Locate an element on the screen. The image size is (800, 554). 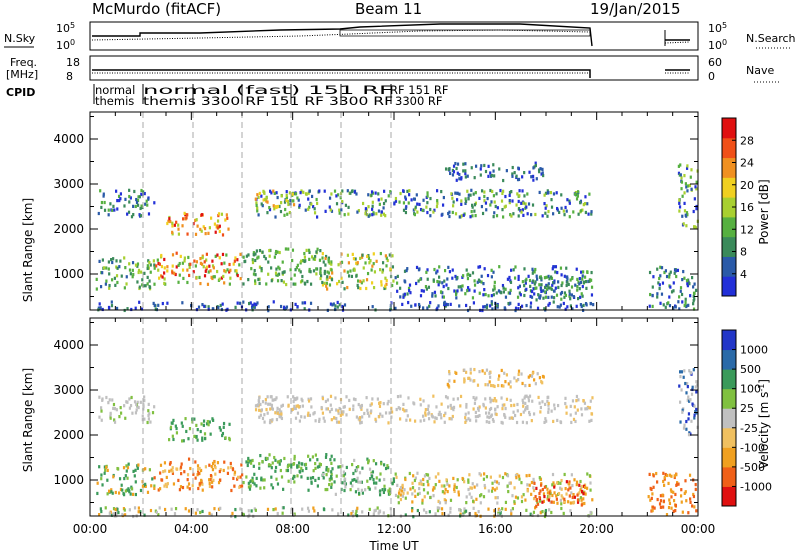
power-cpid-dividers is located at coordinates (267, 211).